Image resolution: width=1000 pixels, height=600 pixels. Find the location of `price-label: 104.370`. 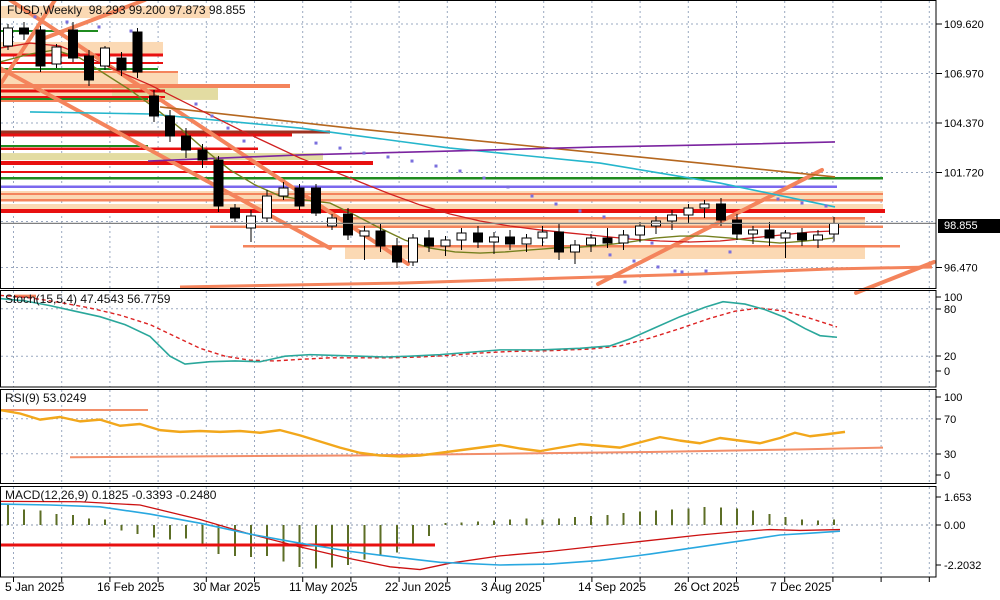

price-label: 104.370 is located at coordinates (964, 124).